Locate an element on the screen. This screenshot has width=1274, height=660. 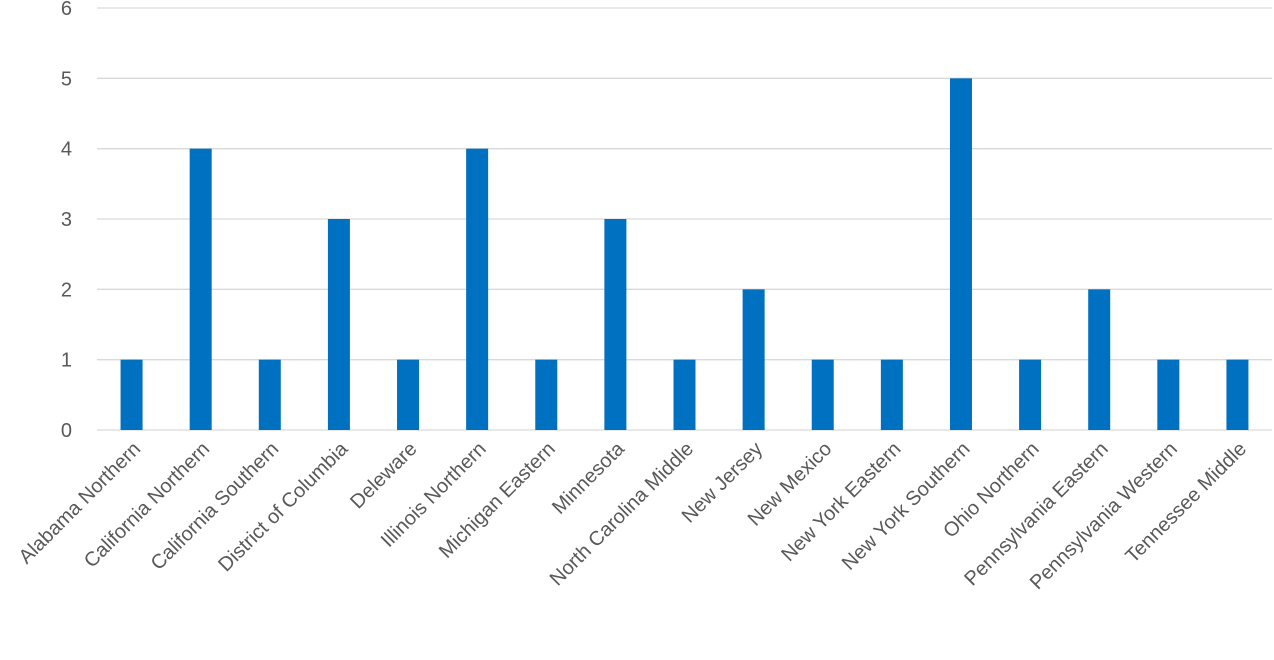
y-tick-label: 1 is located at coordinates (66, 361).